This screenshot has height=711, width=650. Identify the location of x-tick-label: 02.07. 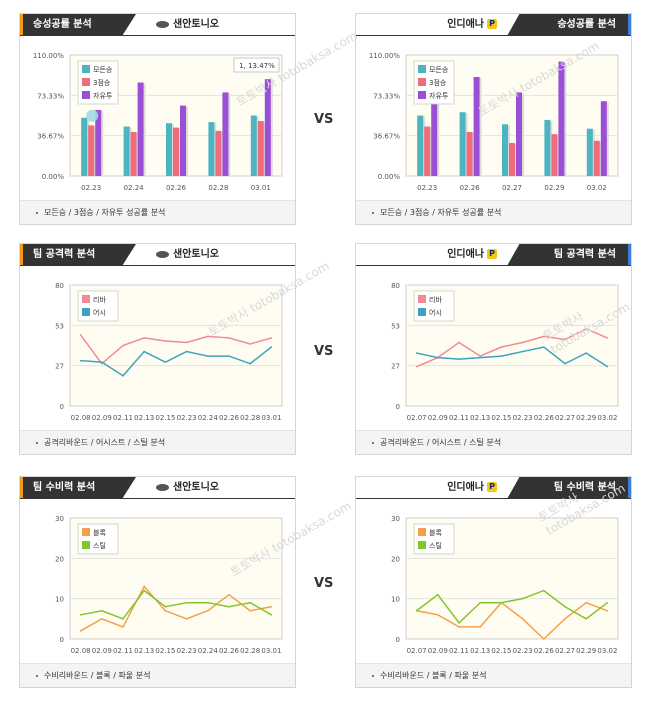
(417, 651).